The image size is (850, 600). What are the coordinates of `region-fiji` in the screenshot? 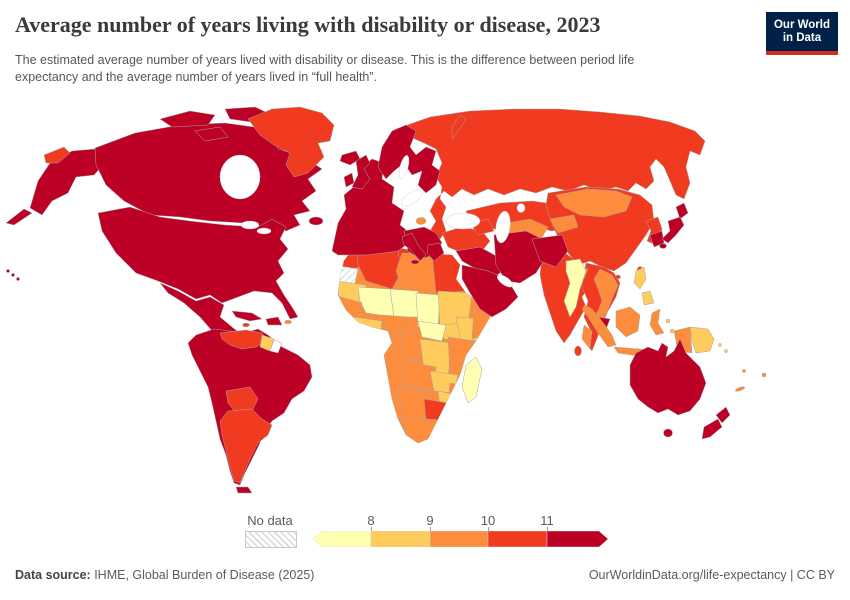 It's located at (764, 375).